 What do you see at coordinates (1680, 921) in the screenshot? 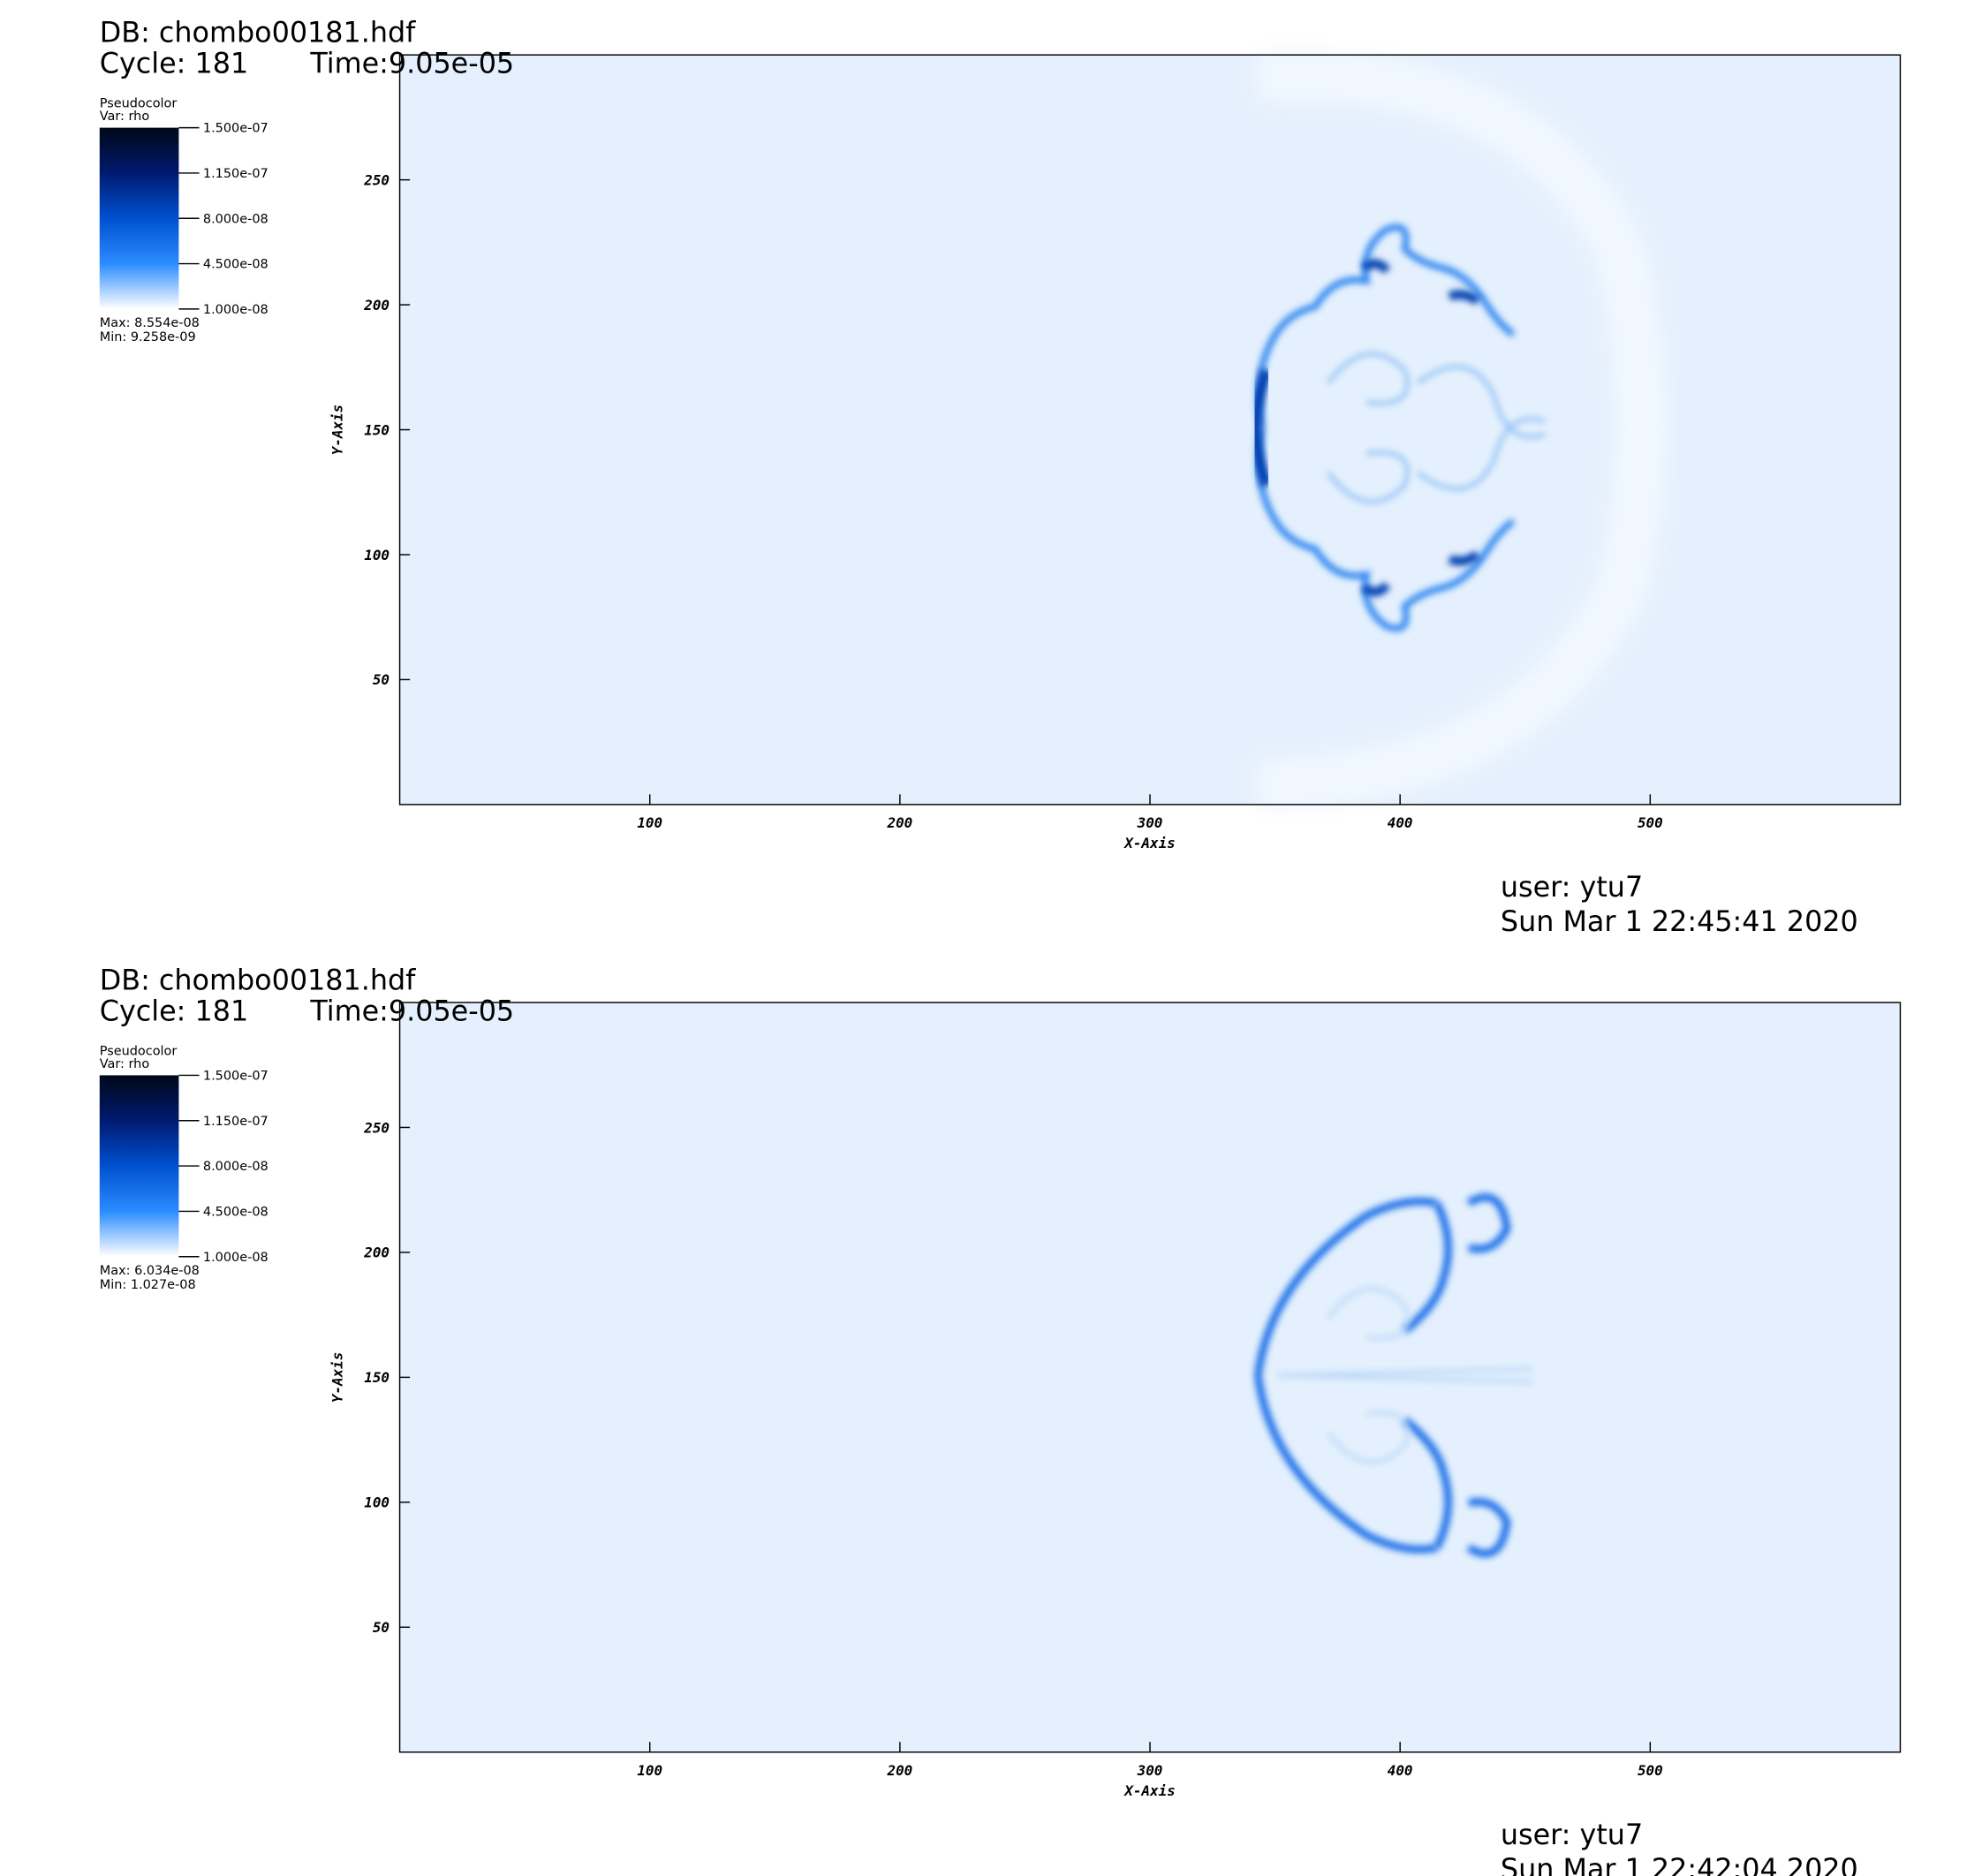
I see `date-label: Sun Mar 1 22:45:41 2020` at bounding box center [1680, 921].